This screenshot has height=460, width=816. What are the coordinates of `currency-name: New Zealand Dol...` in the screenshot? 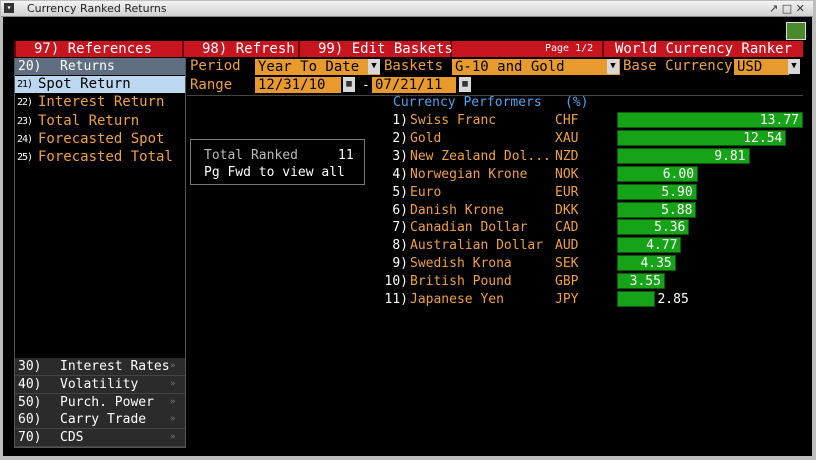 It's located at (480, 156).